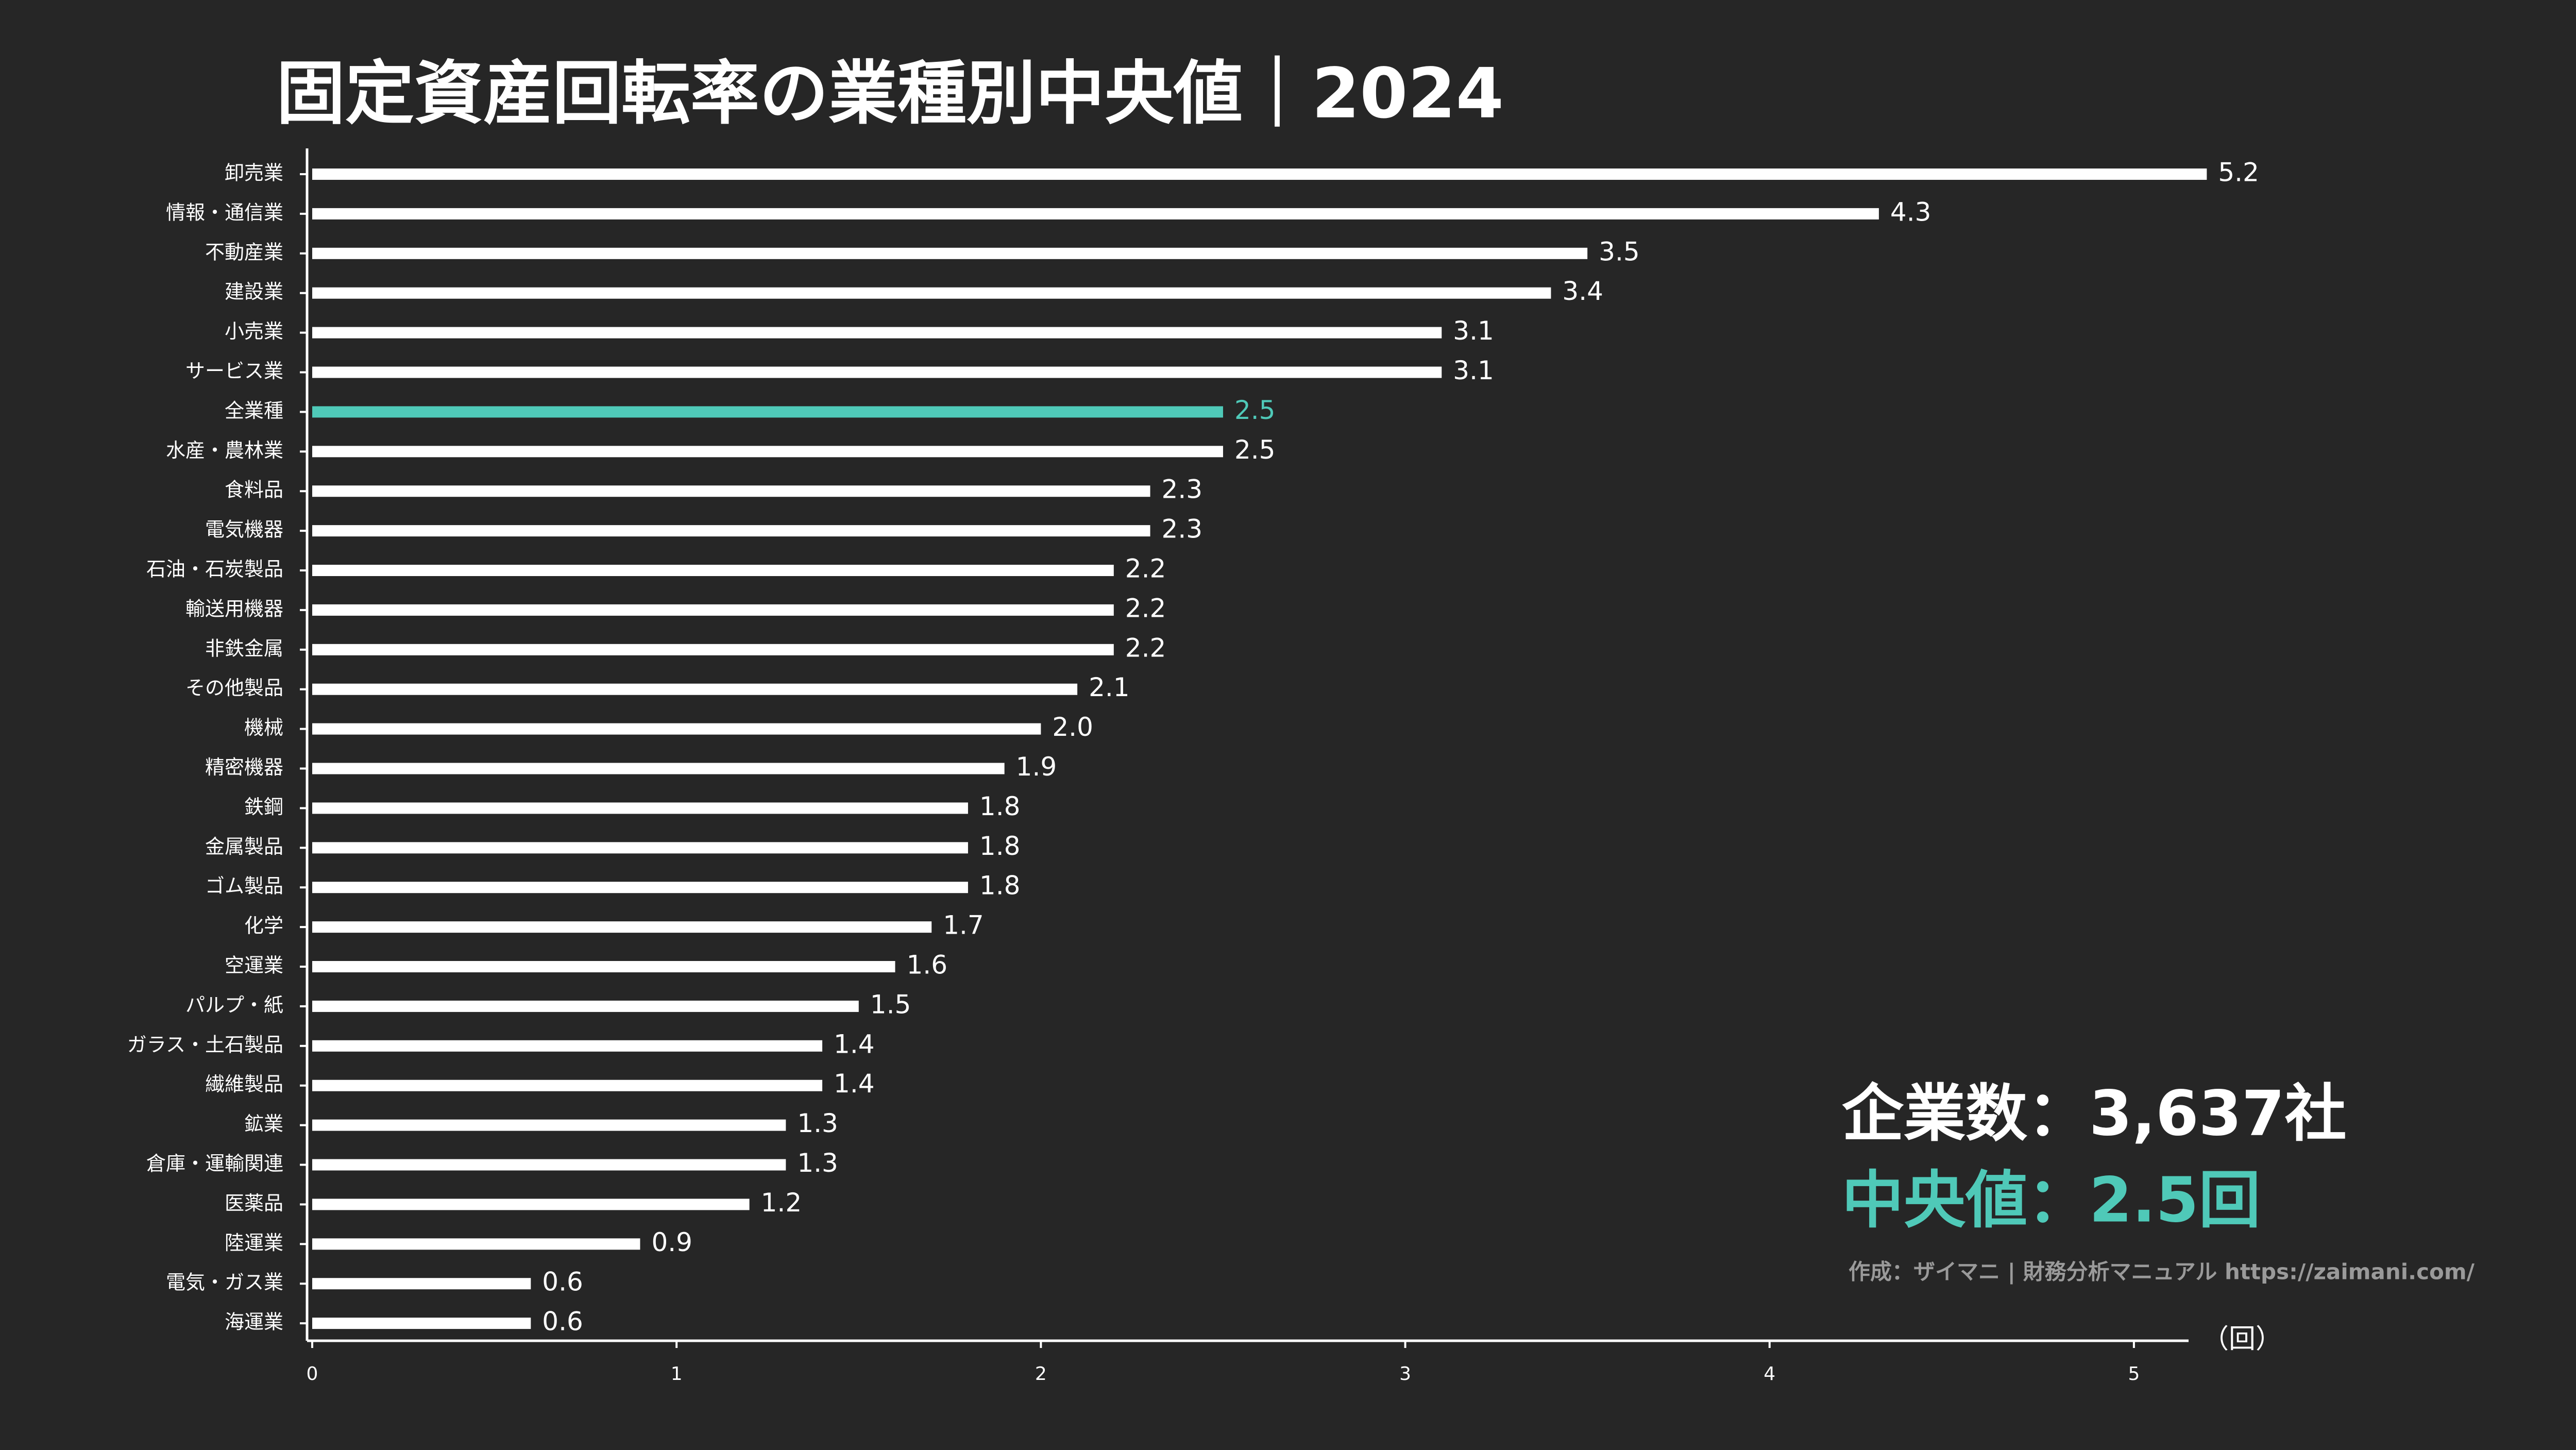 The image size is (2576, 1450). I want to click on y-tick-label: 金属製品, so click(244, 846).